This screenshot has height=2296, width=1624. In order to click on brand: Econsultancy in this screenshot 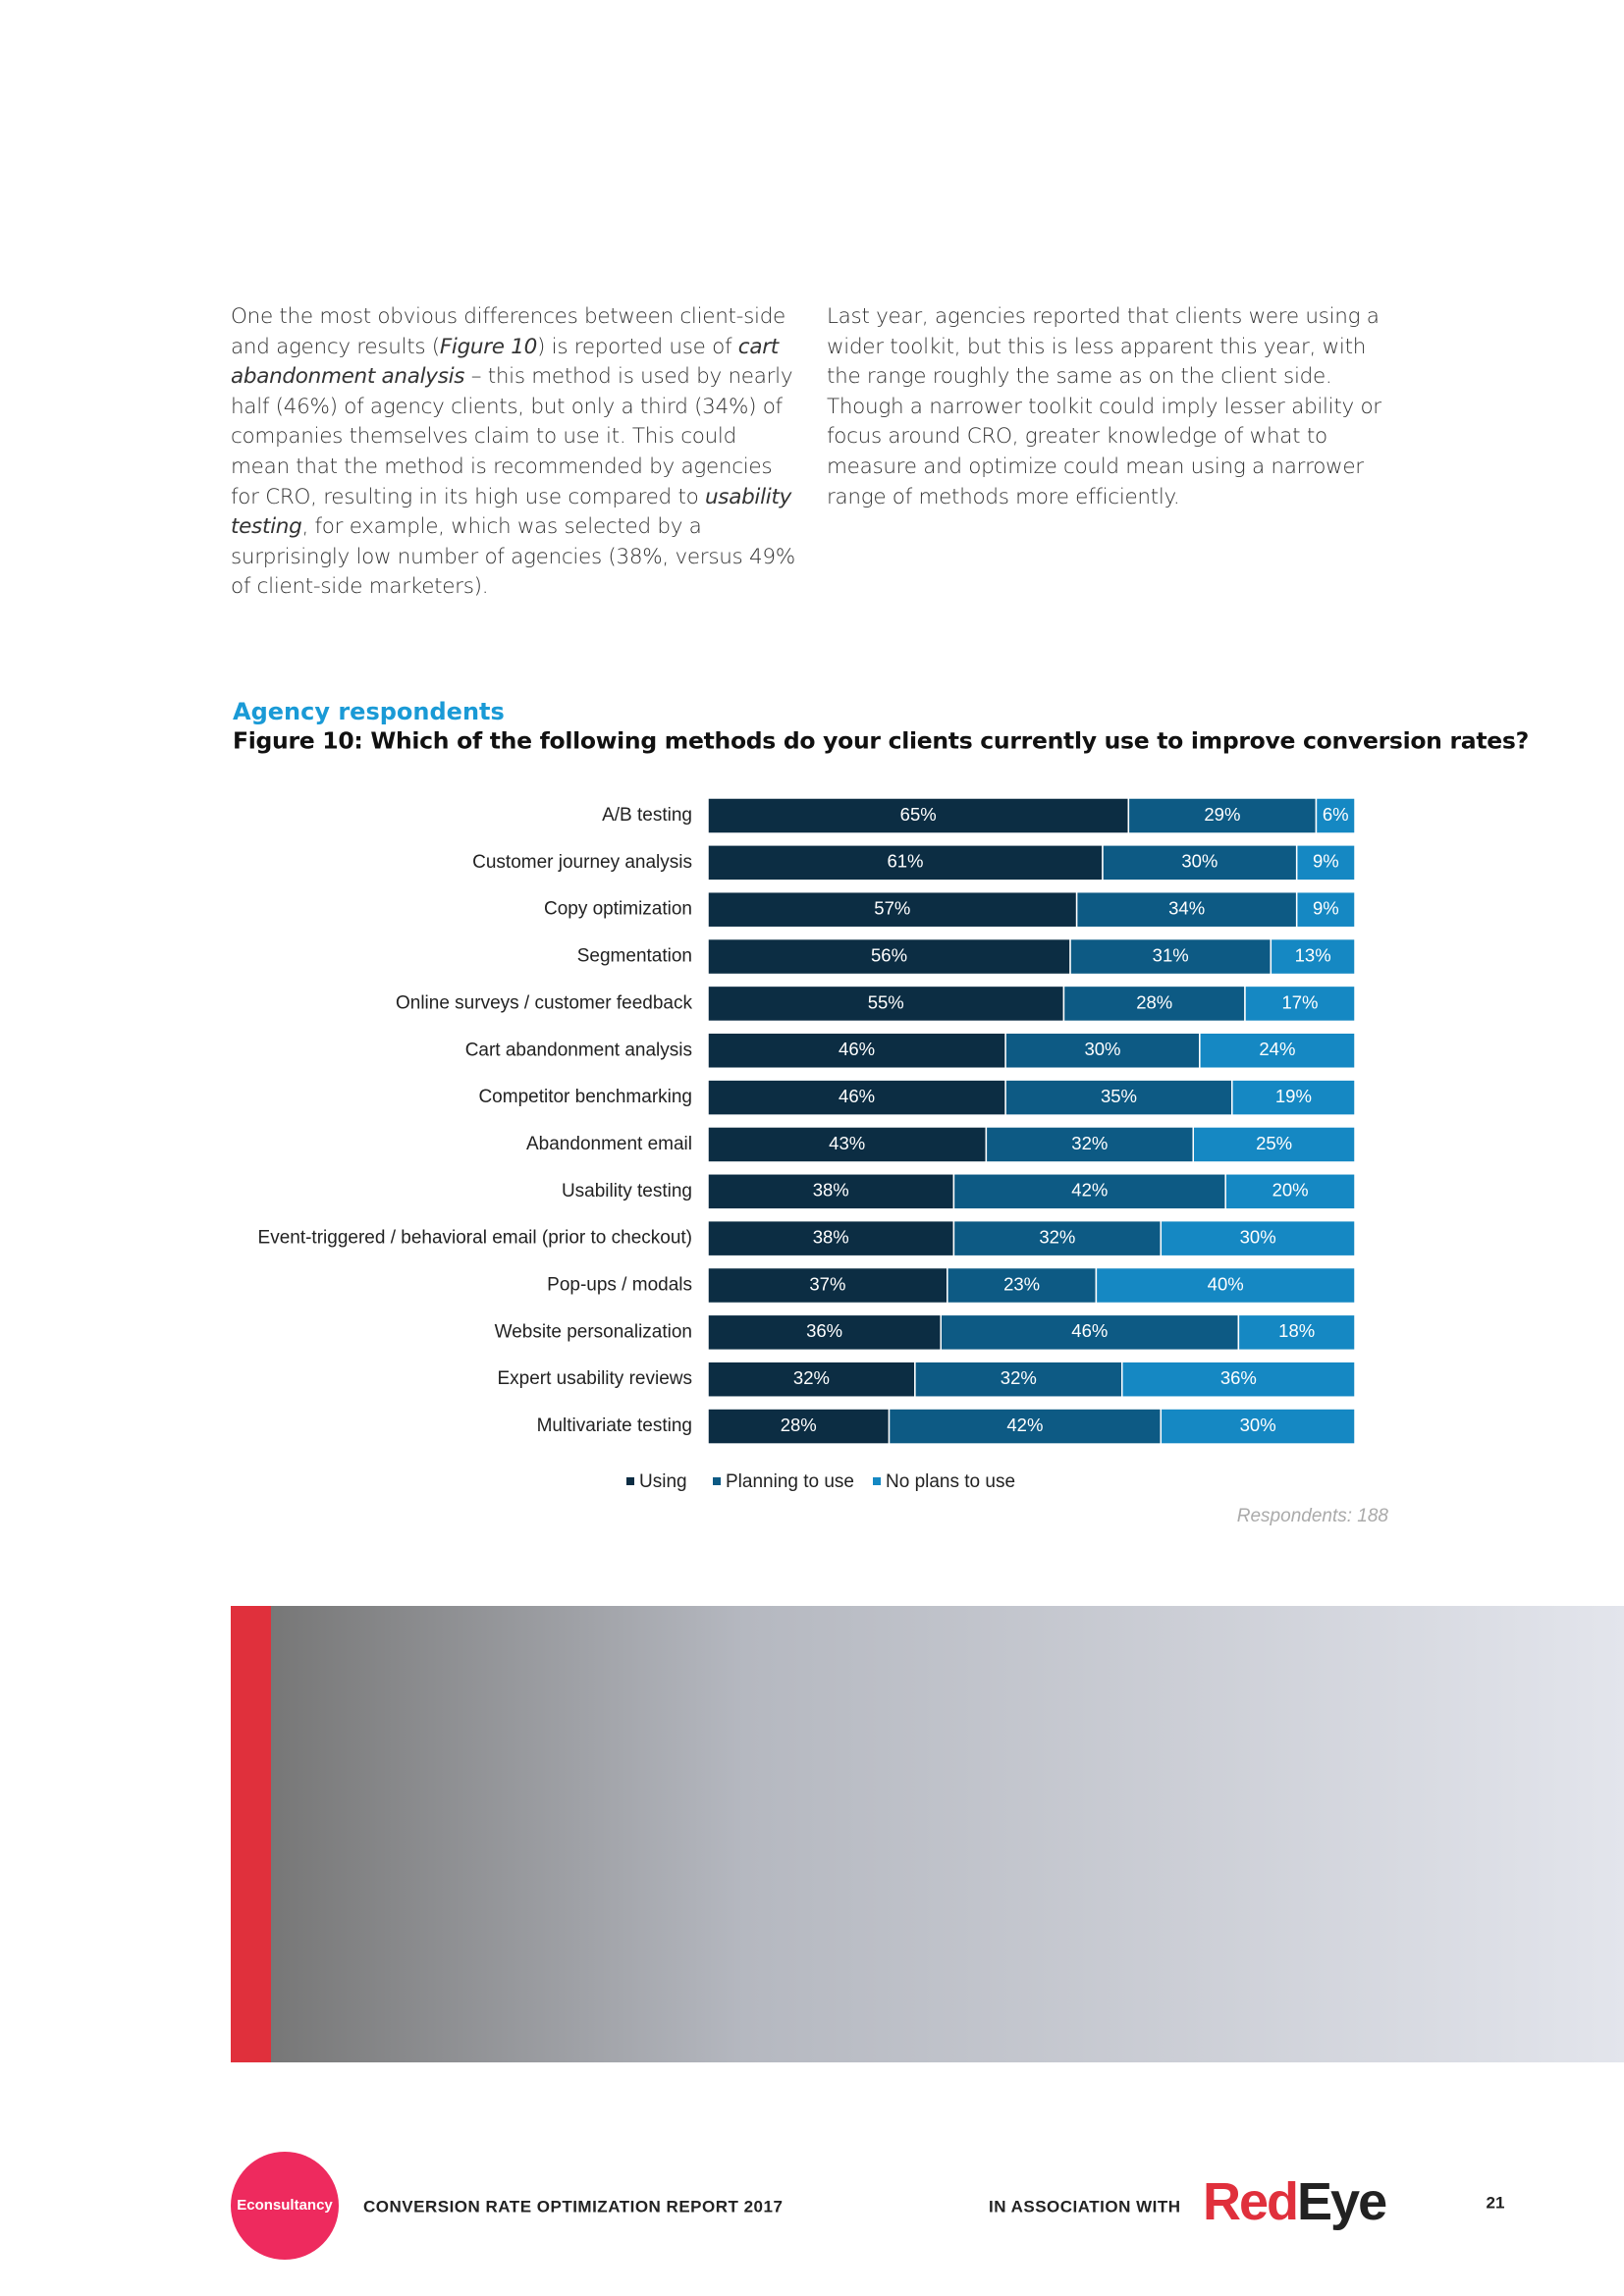, I will do `click(285, 2205)`.